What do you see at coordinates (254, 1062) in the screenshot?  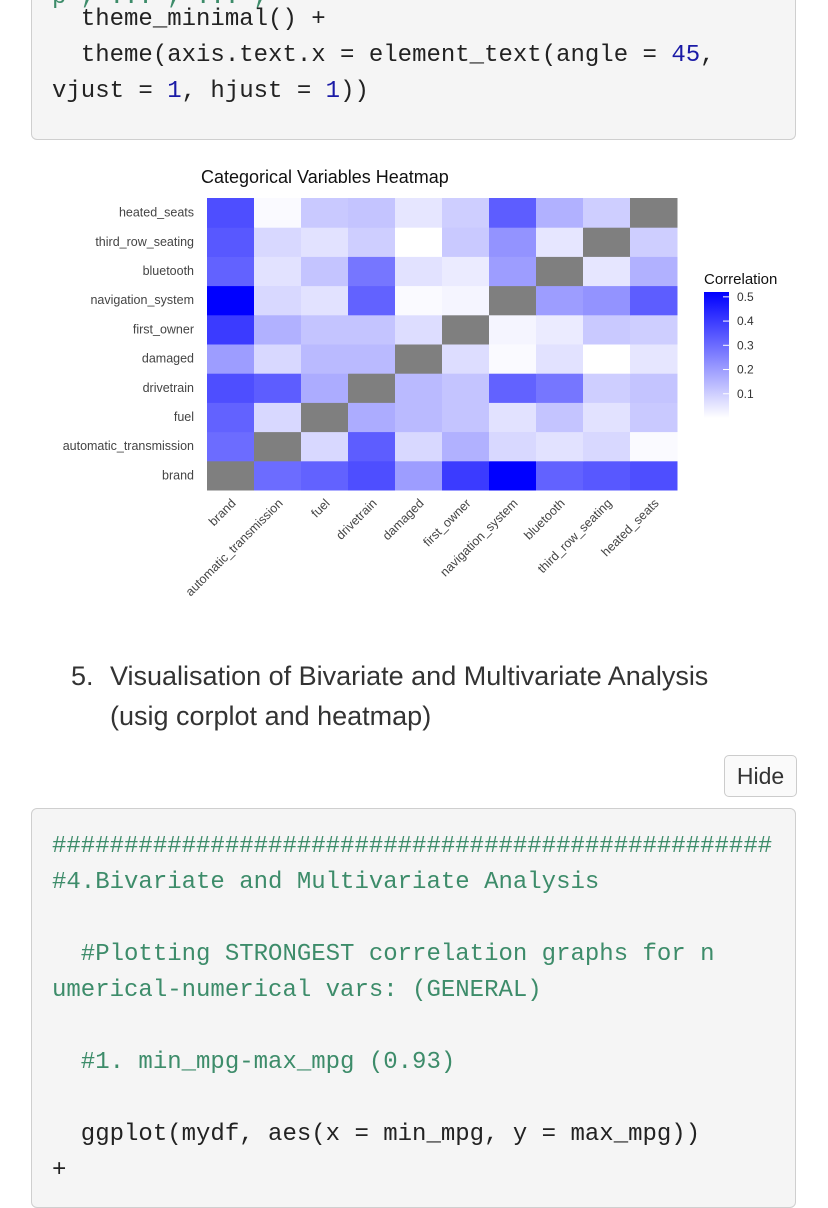 I see `code-line: #1. min_mpg-max_mpg (0.93)` at bounding box center [254, 1062].